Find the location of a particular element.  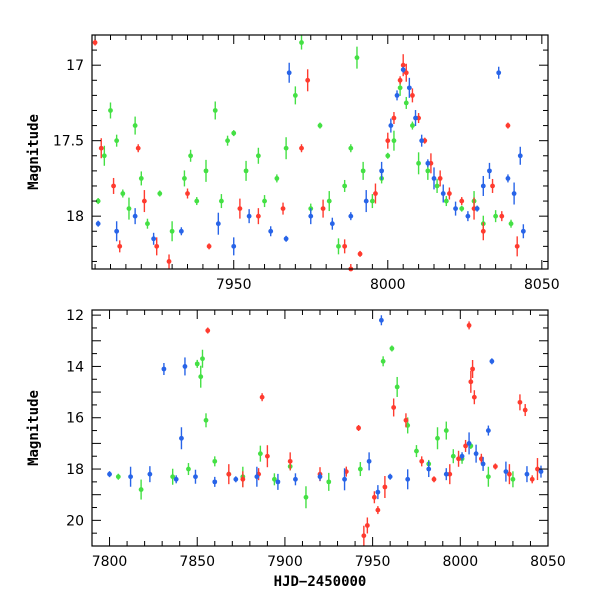

bottom-xtick-label: 8000 is located at coordinates (460, 562).